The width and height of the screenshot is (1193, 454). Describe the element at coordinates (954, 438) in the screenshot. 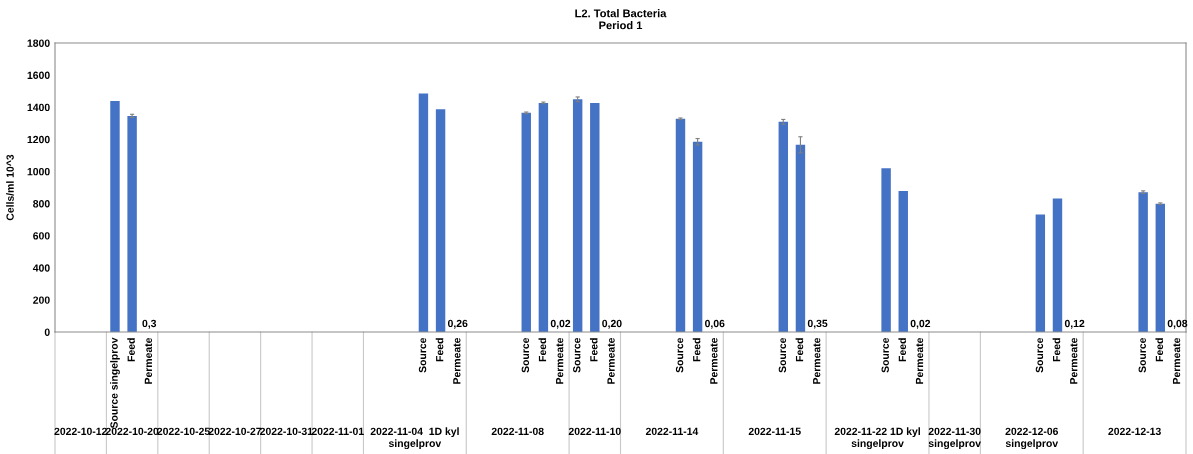

I see `text: 2022-11-30 singelprov` at that location.